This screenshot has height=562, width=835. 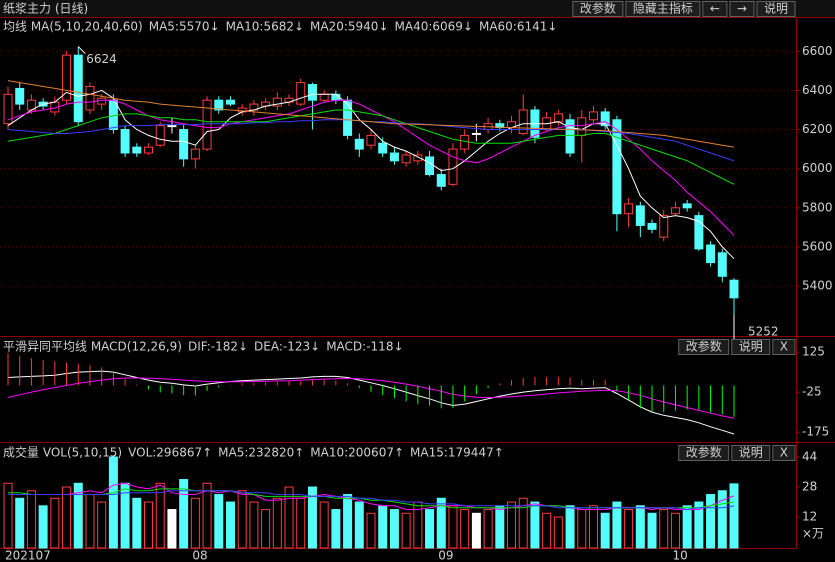 What do you see at coordinates (817, 207) in the screenshot?
I see `y-tick-label: 5800` at bounding box center [817, 207].